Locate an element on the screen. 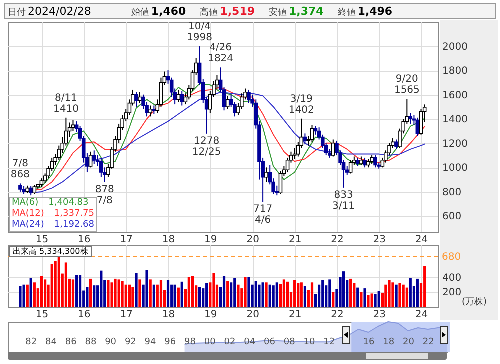  y-tick-label: 400 is located at coordinates (452, 278).